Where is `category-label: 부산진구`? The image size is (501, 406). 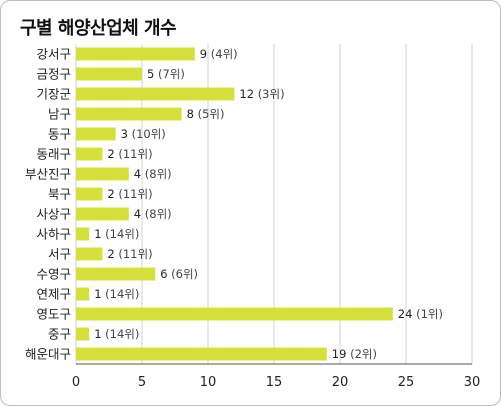 category-label: 부산진구 is located at coordinates (48, 174).